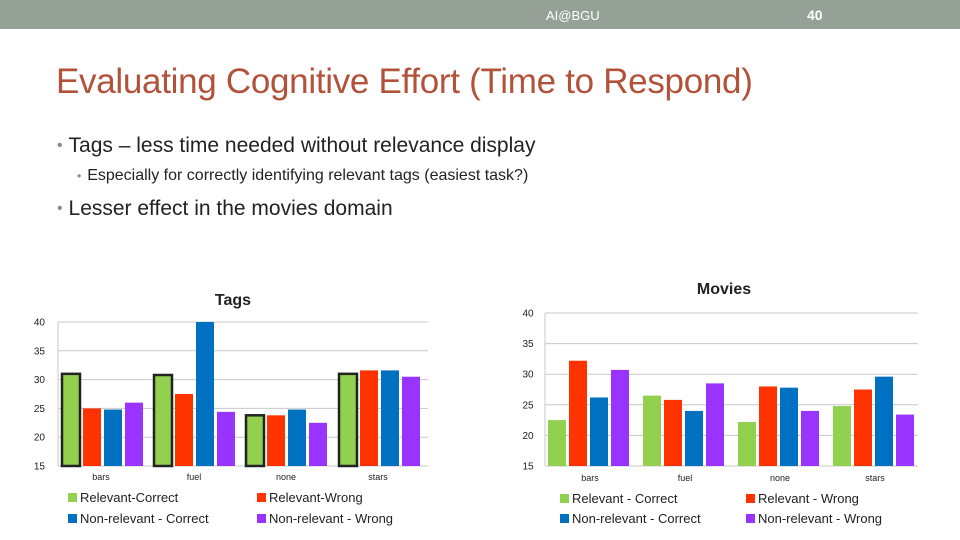  Describe the element at coordinates (276, 440) in the screenshot. I see `tags-bar-none-s1` at that location.